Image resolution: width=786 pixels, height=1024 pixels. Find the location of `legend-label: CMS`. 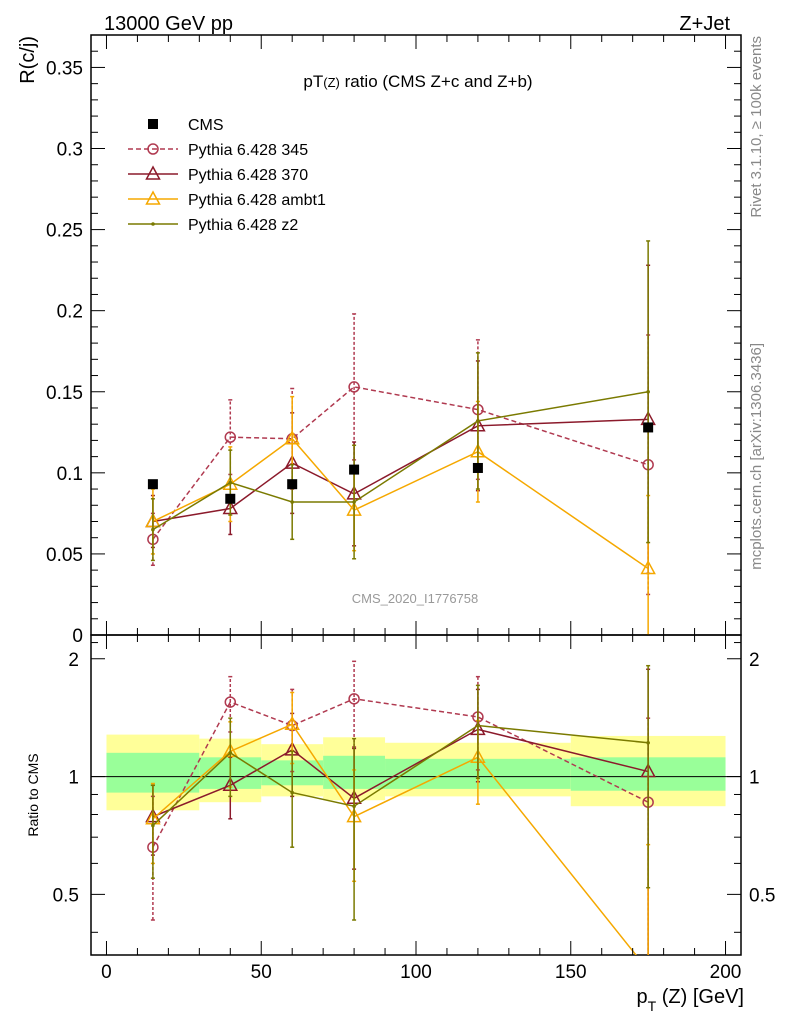

legend-label: CMS is located at coordinates (206, 125).